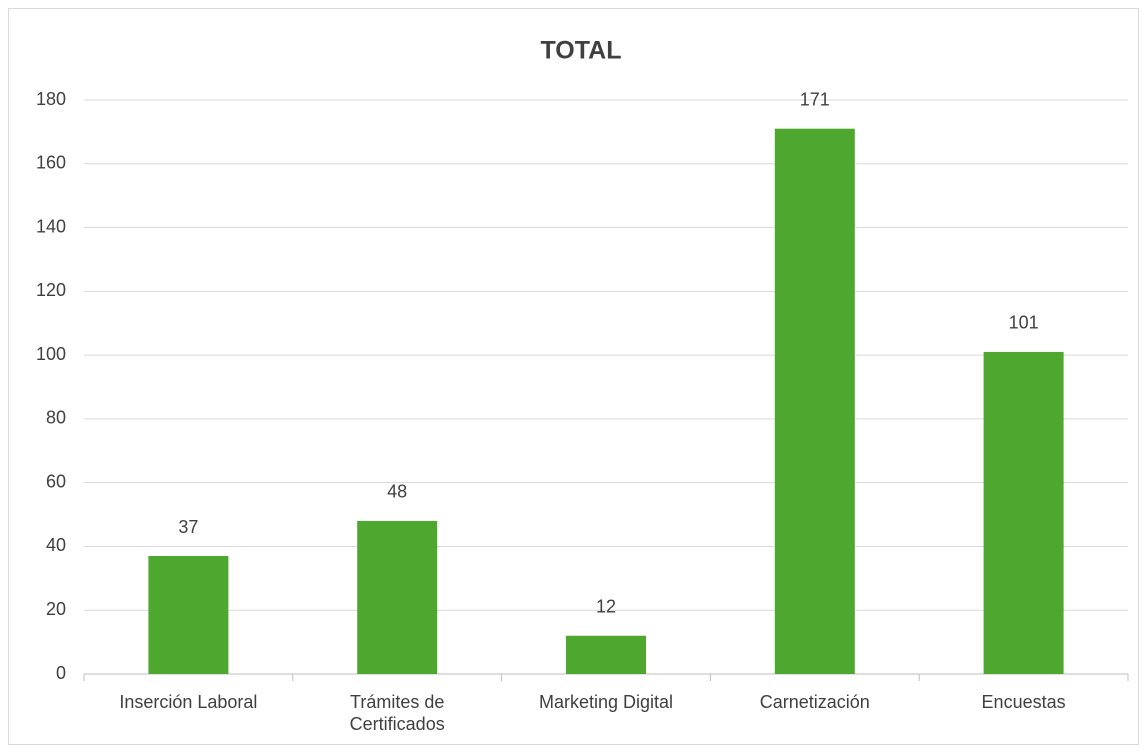 The width and height of the screenshot is (1147, 753). What do you see at coordinates (814, 702) in the screenshot?
I see `x-tick-label: Carnetización` at bounding box center [814, 702].